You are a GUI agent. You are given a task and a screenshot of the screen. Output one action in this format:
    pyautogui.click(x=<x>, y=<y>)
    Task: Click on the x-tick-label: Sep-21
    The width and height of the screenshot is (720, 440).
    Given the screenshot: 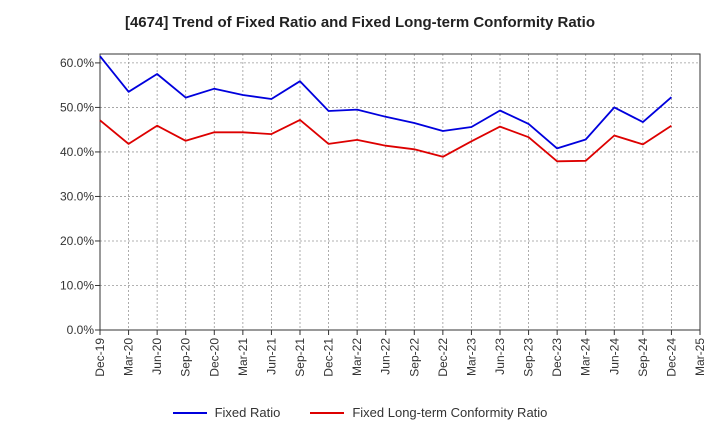 What is the action you would take?
    pyautogui.click(x=300, y=357)
    